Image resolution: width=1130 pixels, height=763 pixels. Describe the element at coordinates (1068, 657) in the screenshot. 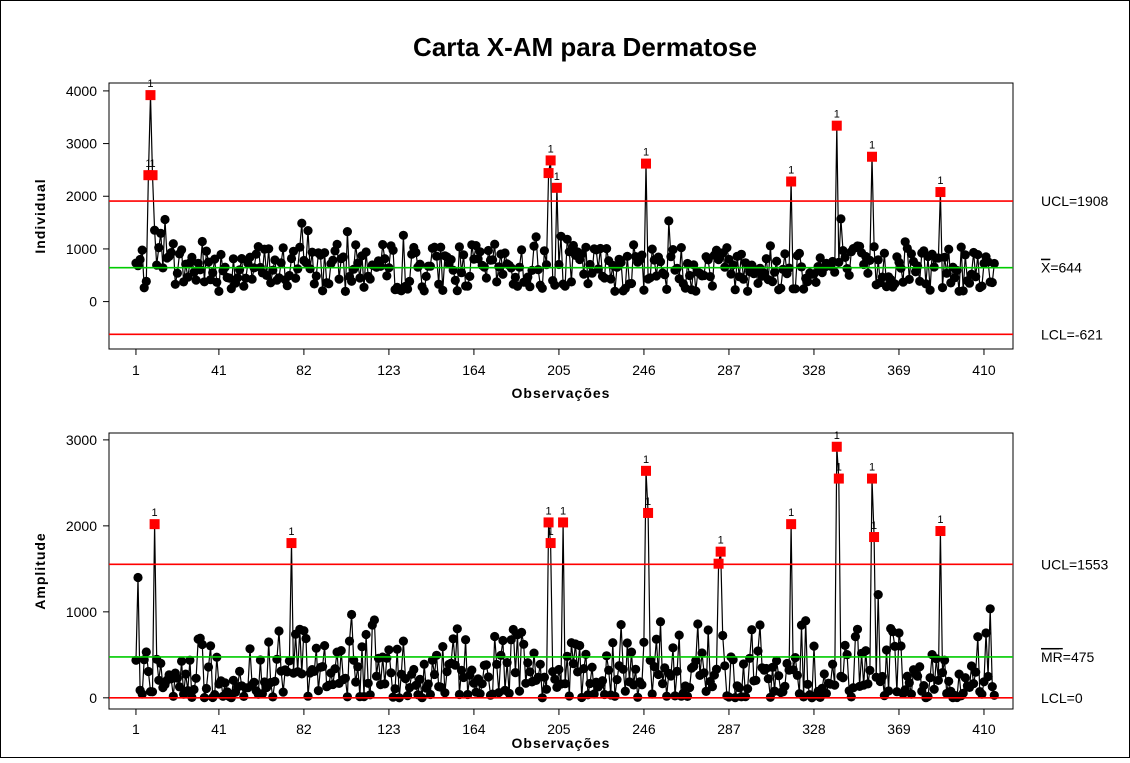

I see `center-label: MR=475` at that location.